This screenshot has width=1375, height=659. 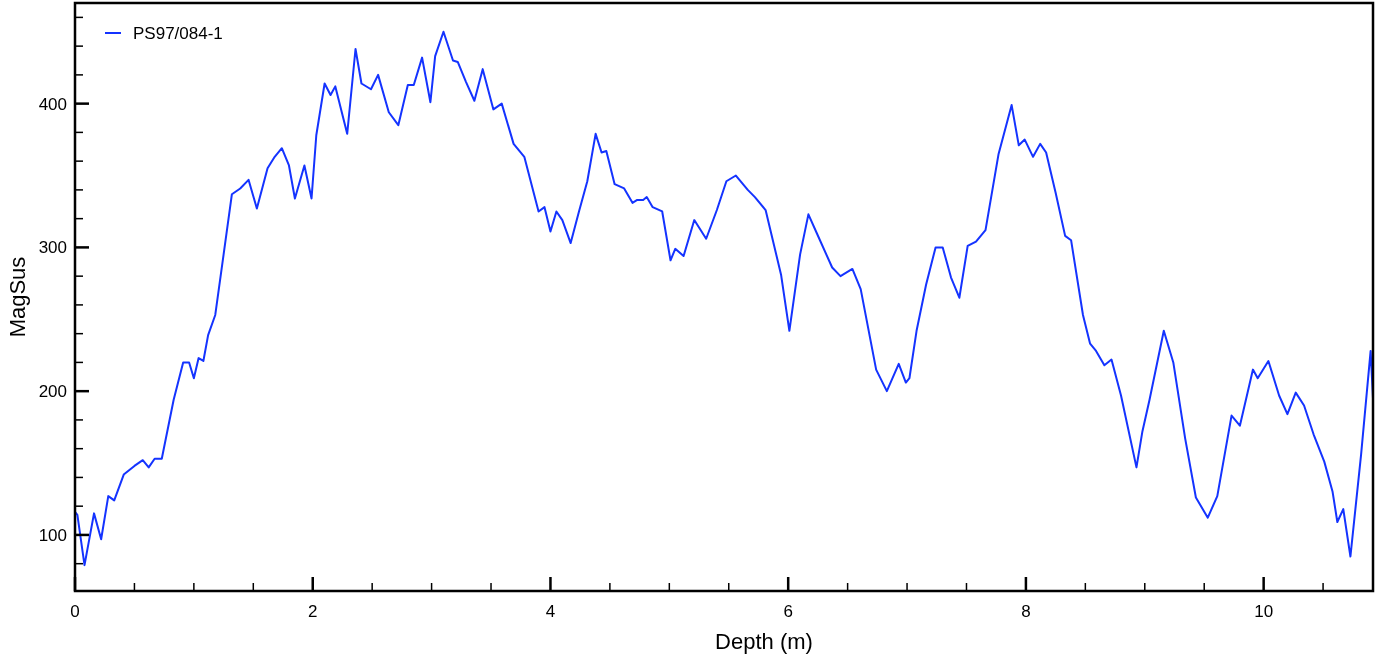 I want to click on x-tick-label: 0, so click(x=75, y=611).